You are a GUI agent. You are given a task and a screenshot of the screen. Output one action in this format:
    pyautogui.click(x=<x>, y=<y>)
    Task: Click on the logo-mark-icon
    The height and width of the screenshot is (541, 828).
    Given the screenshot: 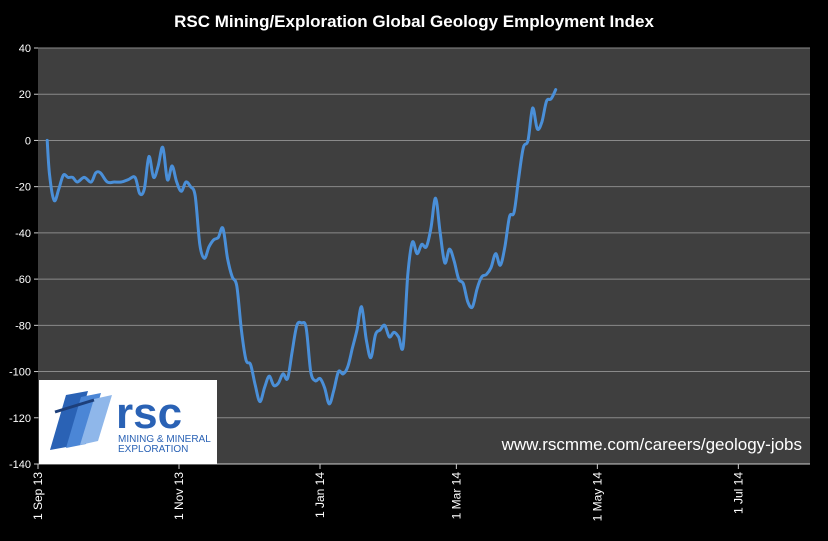 What is the action you would take?
    pyautogui.click(x=81, y=420)
    